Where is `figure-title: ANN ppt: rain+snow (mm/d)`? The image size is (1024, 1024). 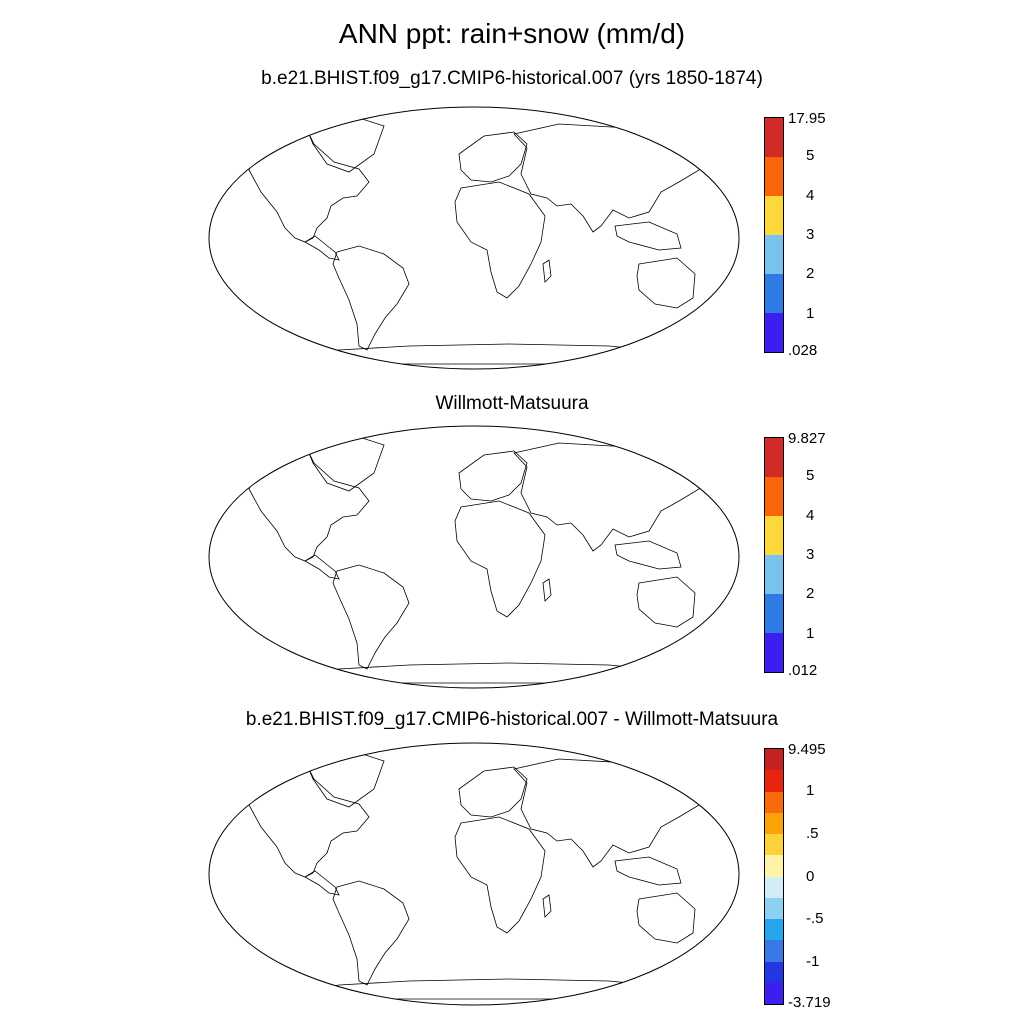 figure-title: ANN ppt: rain+snow (mm/d) is located at coordinates (512, 33).